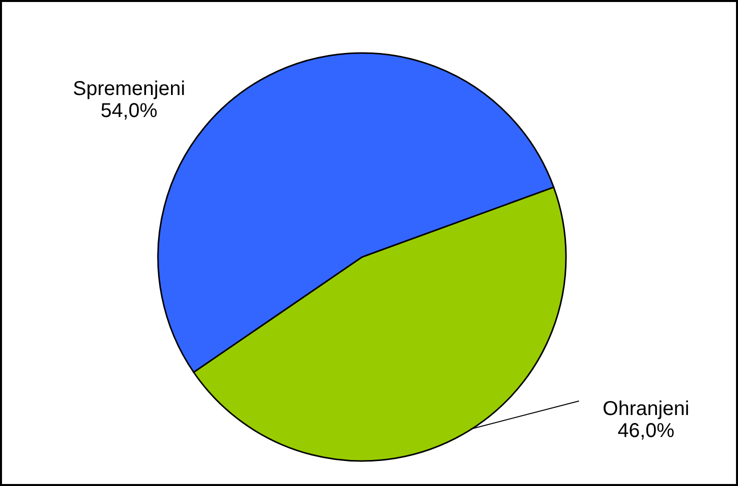 The height and width of the screenshot is (486, 738). I want to click on data-label: 54,0%, so click(129, 111).